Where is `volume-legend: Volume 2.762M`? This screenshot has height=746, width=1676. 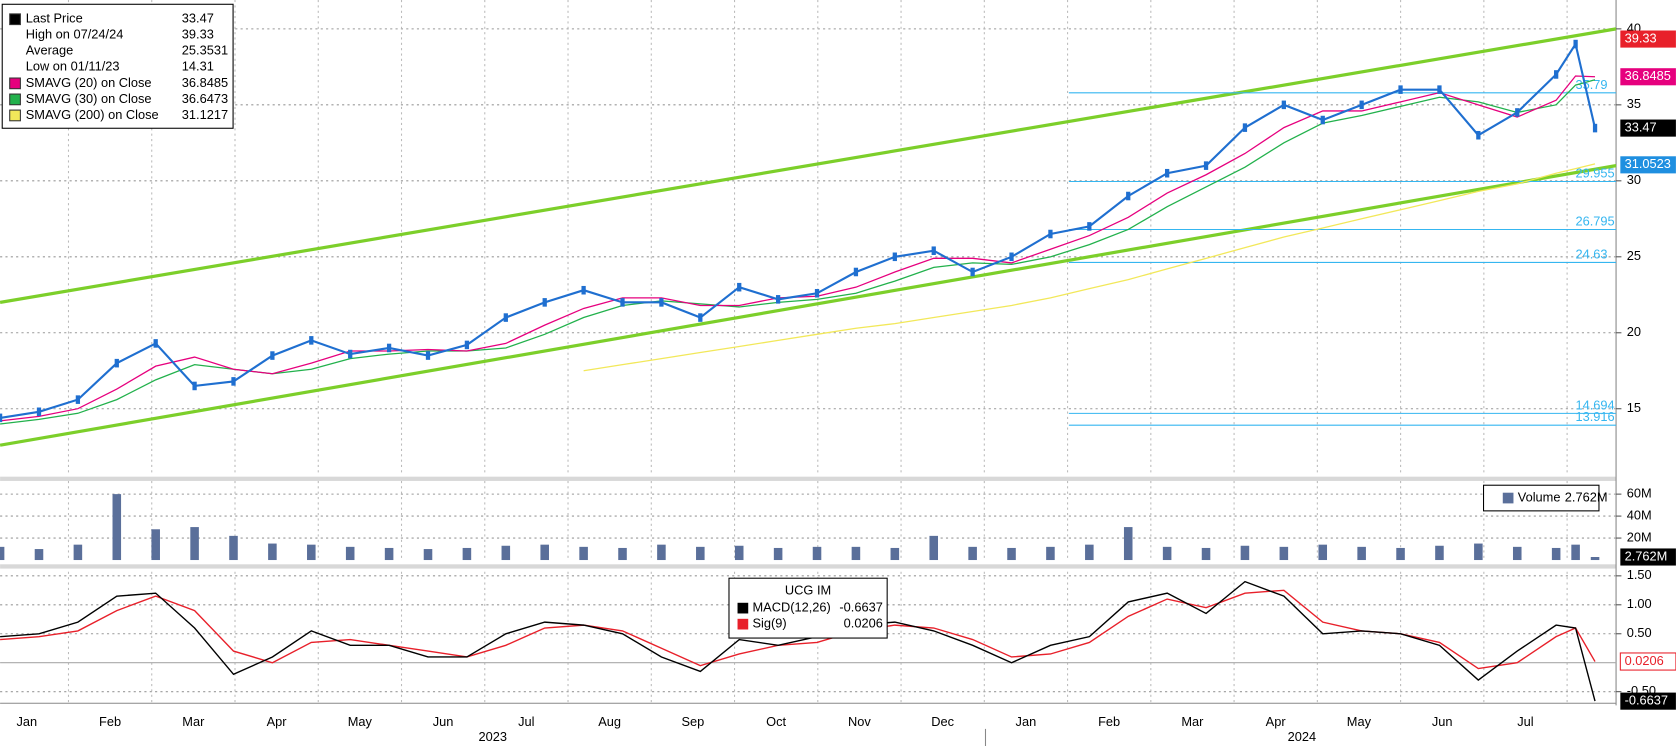
volume-legend: Volume 2.762M is located at coordinates (1545, 498).